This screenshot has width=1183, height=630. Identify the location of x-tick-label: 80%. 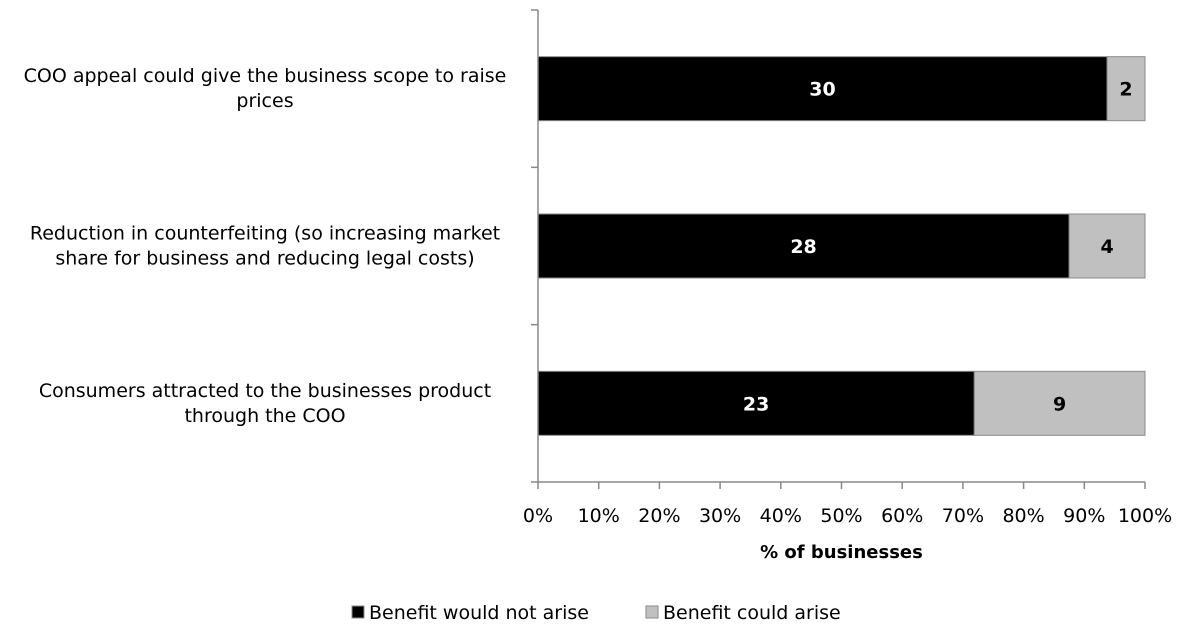
(1023, 516).